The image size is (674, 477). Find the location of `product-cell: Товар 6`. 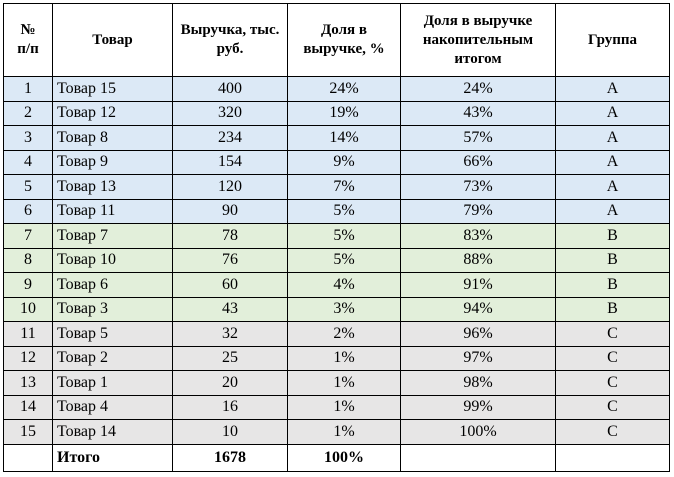

product-cell: Товар 6 is located at coordinates (112, 285).